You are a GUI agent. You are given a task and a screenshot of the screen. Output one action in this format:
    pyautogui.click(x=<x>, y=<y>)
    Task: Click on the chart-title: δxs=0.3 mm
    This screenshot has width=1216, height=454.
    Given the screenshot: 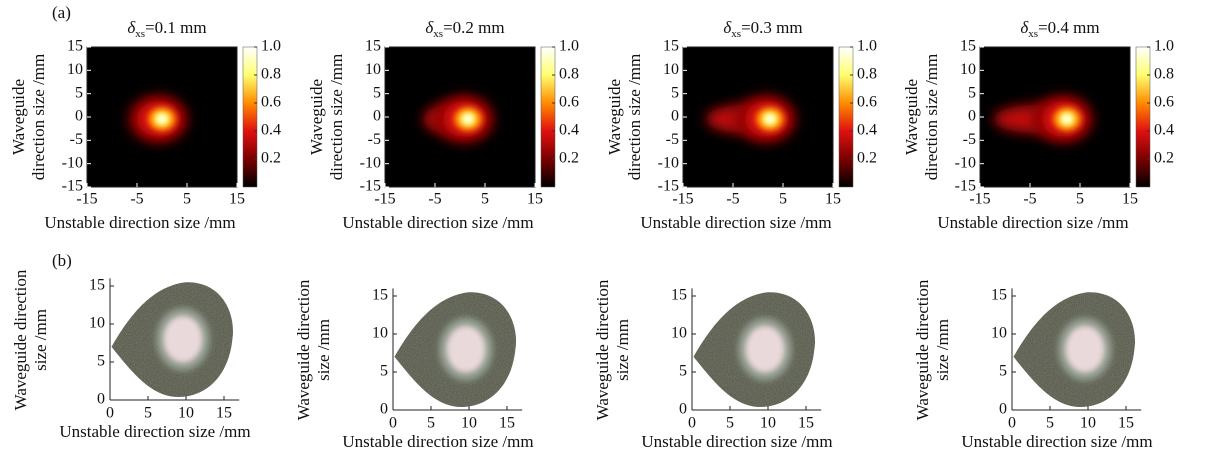 What is the action you would take?
    pyautogui.click(x=762, y=29)
    